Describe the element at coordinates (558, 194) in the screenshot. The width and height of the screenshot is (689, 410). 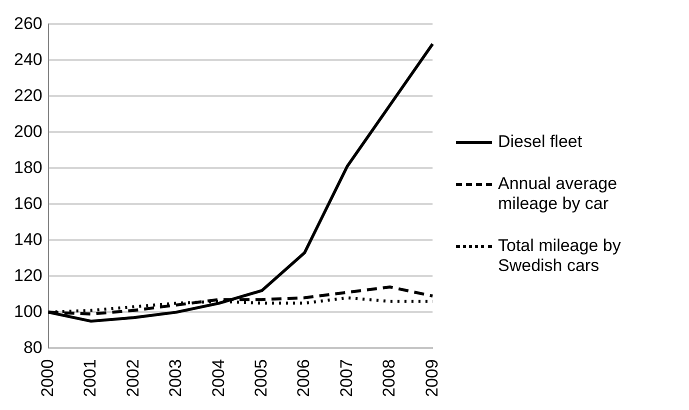
I see `legend-label: Annual average mileage by car` at that location.